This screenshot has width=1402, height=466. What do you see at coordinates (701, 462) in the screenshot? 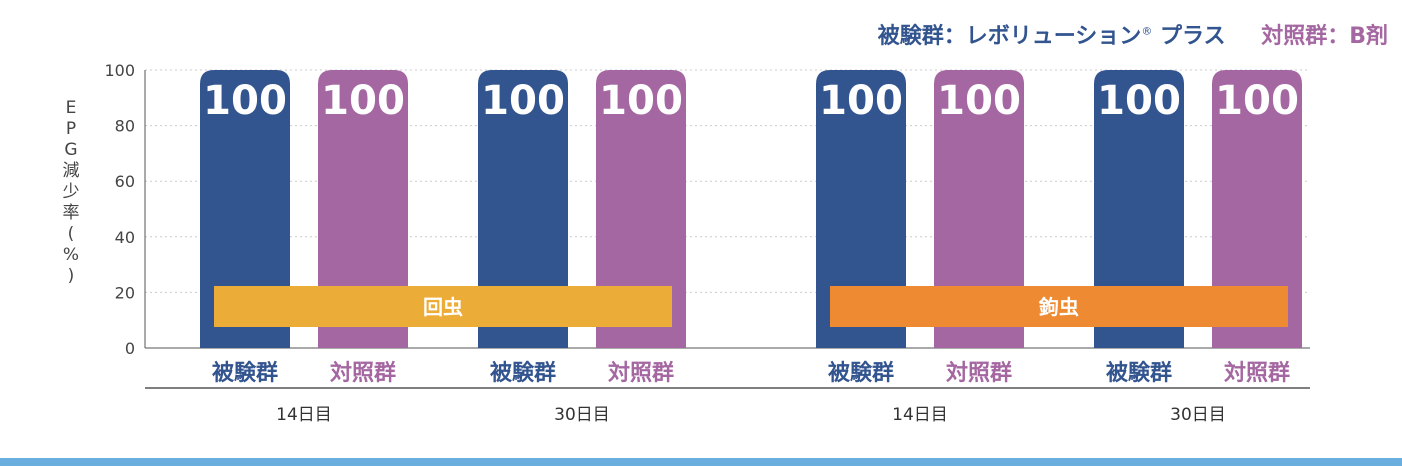
I see `bottom-strip` at bounding box center [701, 462].